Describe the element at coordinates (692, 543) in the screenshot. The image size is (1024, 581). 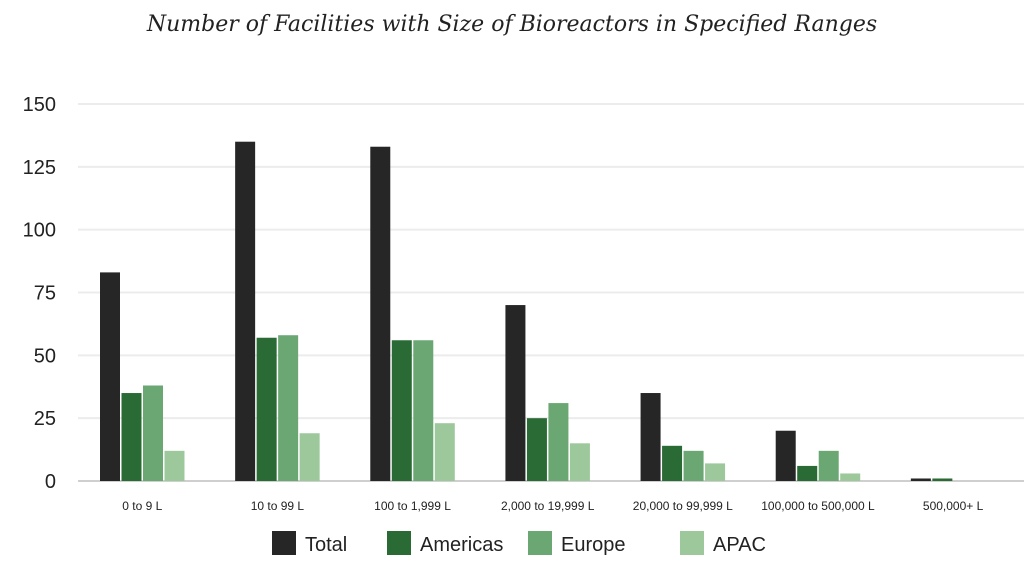
I see `legend-swatch-apac` at that location.